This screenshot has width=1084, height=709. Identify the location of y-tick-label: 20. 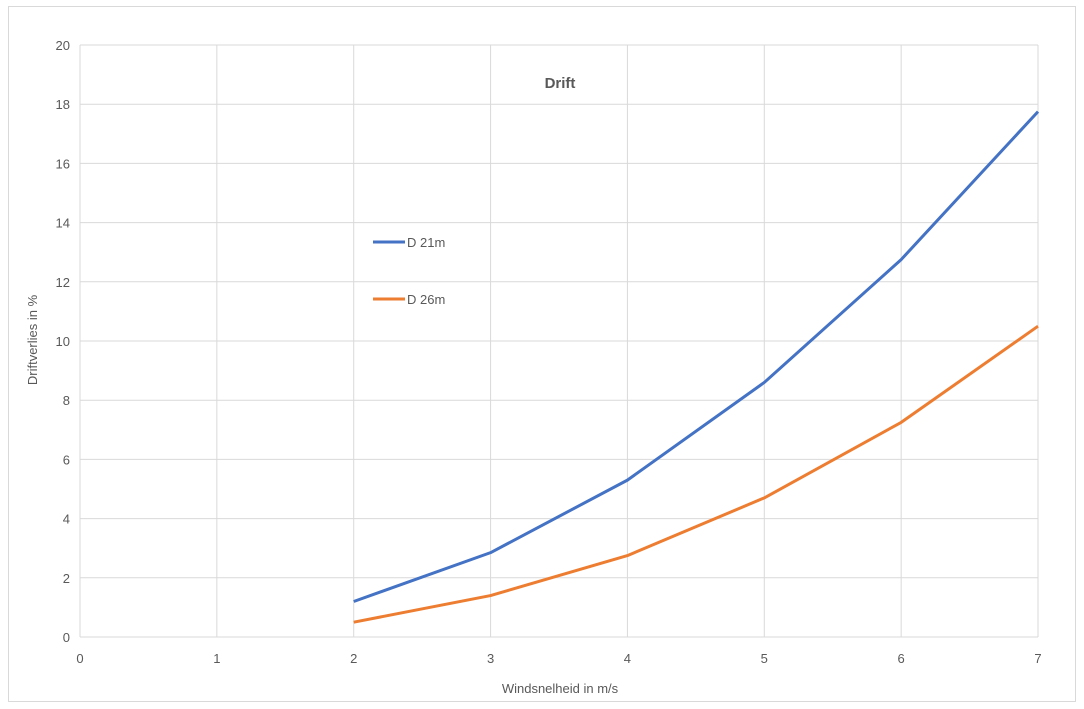
(63, 45).